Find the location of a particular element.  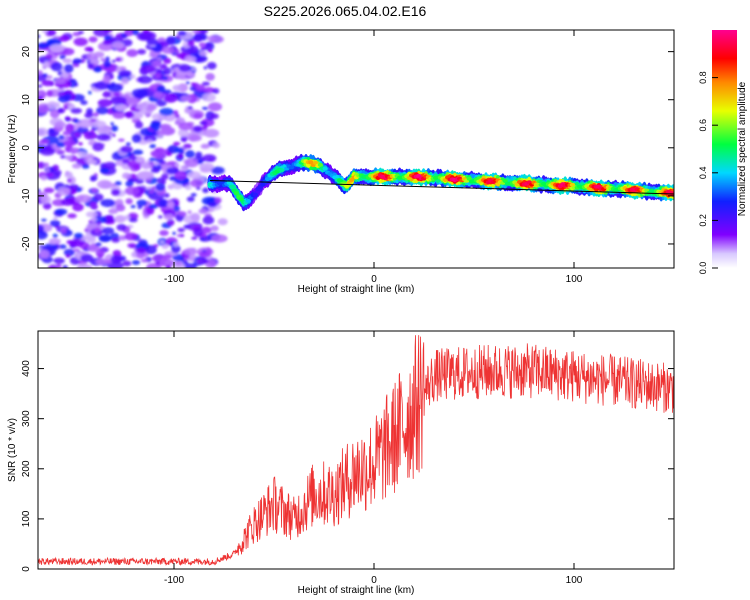

colorbar-tick-label: 0.0 is located at coordinates (703, 268).